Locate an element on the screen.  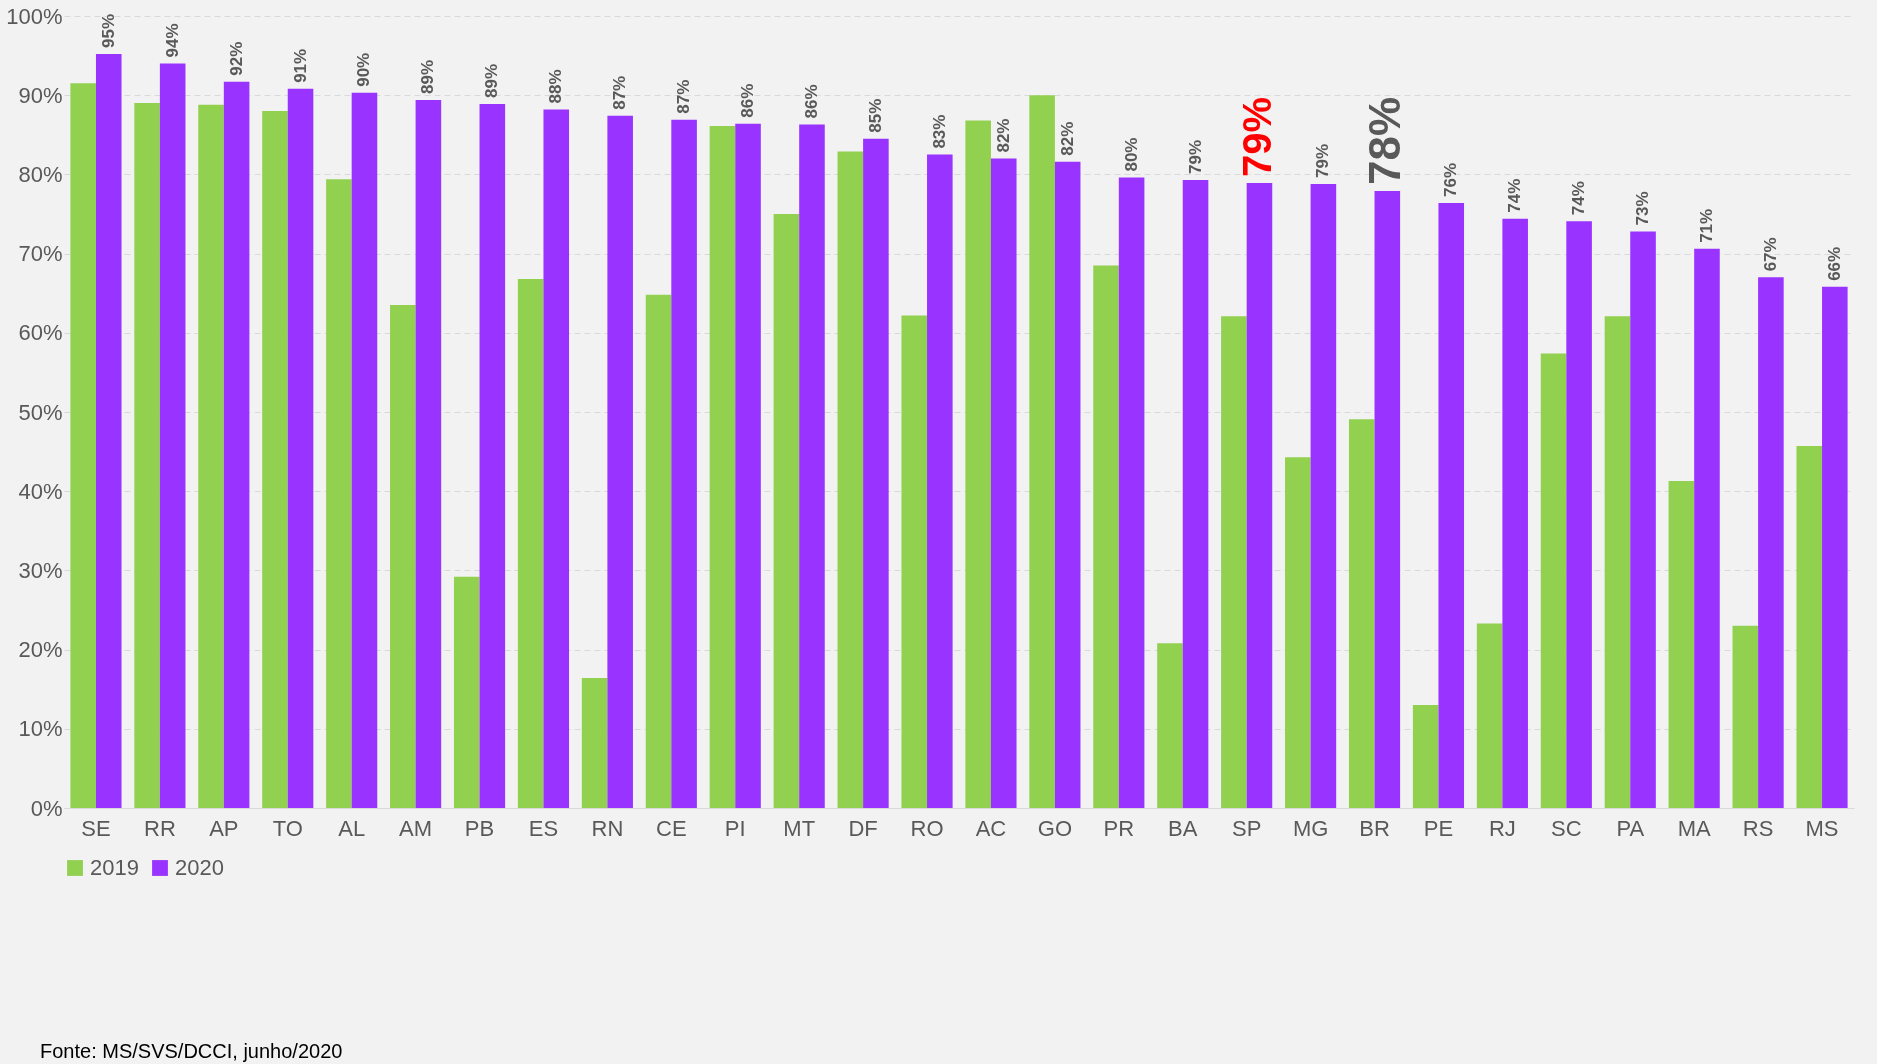
data-label: 78% is located at coordinates (1385, 141).